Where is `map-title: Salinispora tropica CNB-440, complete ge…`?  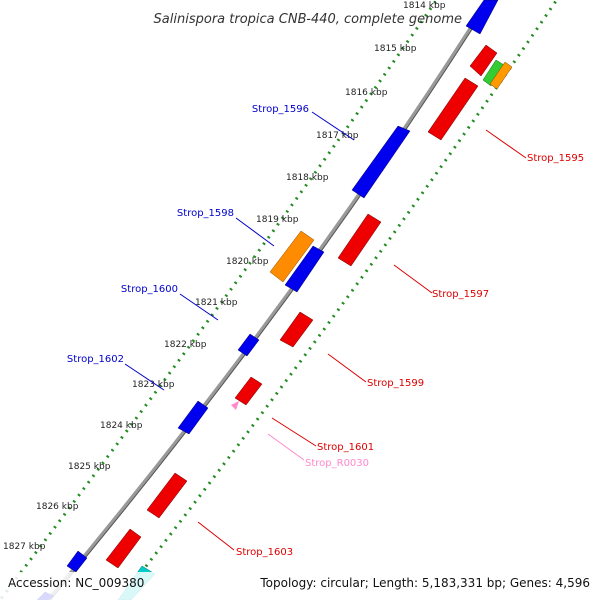
map-title: Salinispora tropica CNB-440, complete ge… is located at coordinates (308, 19).